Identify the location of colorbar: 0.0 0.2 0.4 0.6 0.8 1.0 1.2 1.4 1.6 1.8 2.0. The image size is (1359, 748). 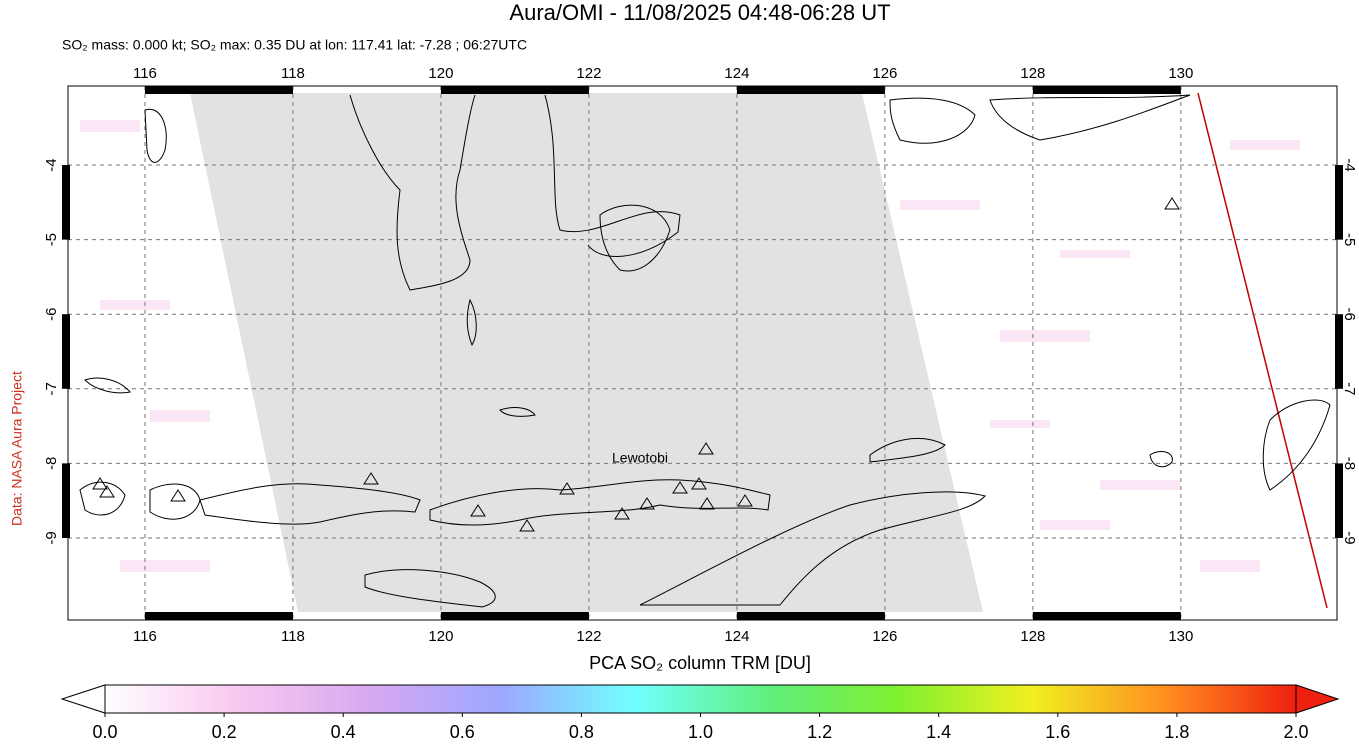
(700, 713).